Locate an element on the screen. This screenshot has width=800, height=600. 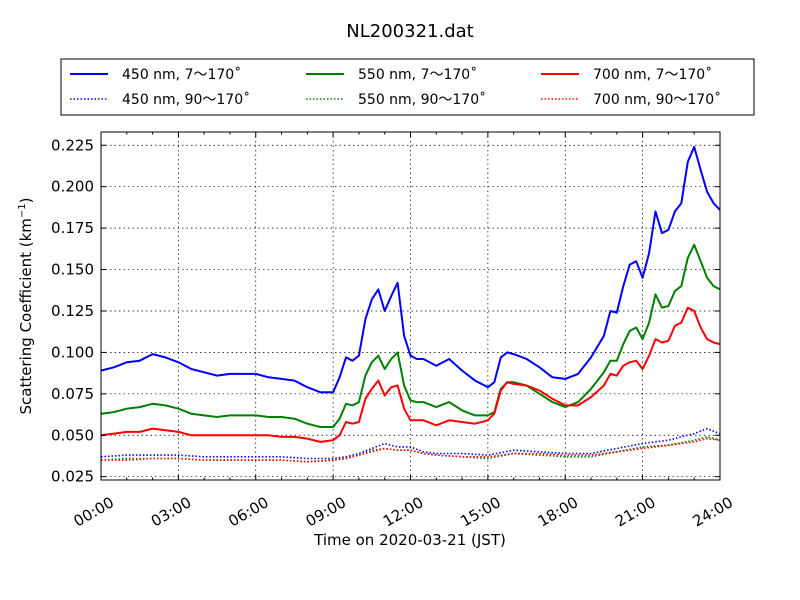
y-axis-label-main: Scattering Coefficient (km is located at coordinates (26, 316).